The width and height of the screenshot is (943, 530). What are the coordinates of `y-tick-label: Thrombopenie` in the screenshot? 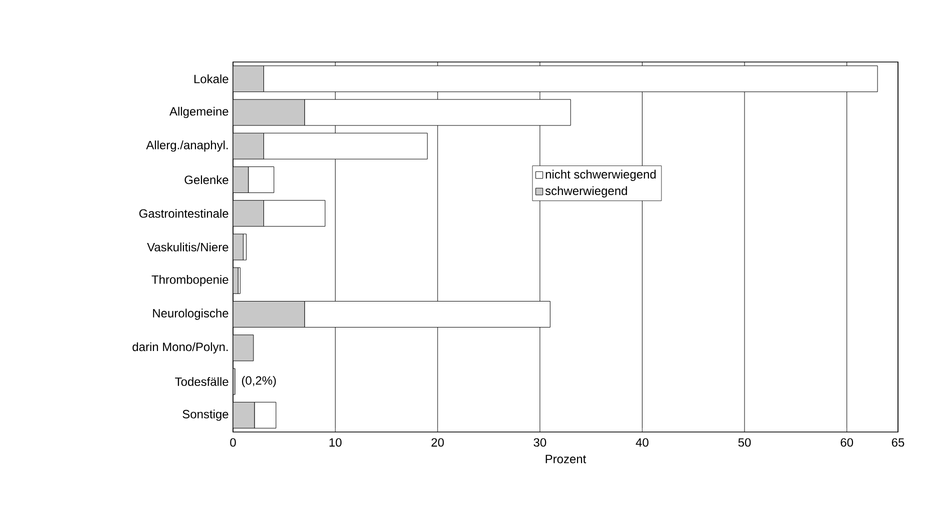 It's located at (190, 280).